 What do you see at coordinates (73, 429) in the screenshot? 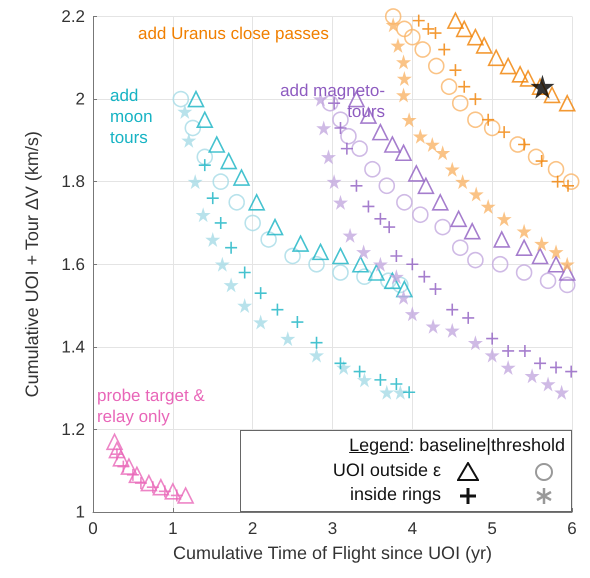
I see `y-tick-label: 1.2` at bounding box center [73, 429].